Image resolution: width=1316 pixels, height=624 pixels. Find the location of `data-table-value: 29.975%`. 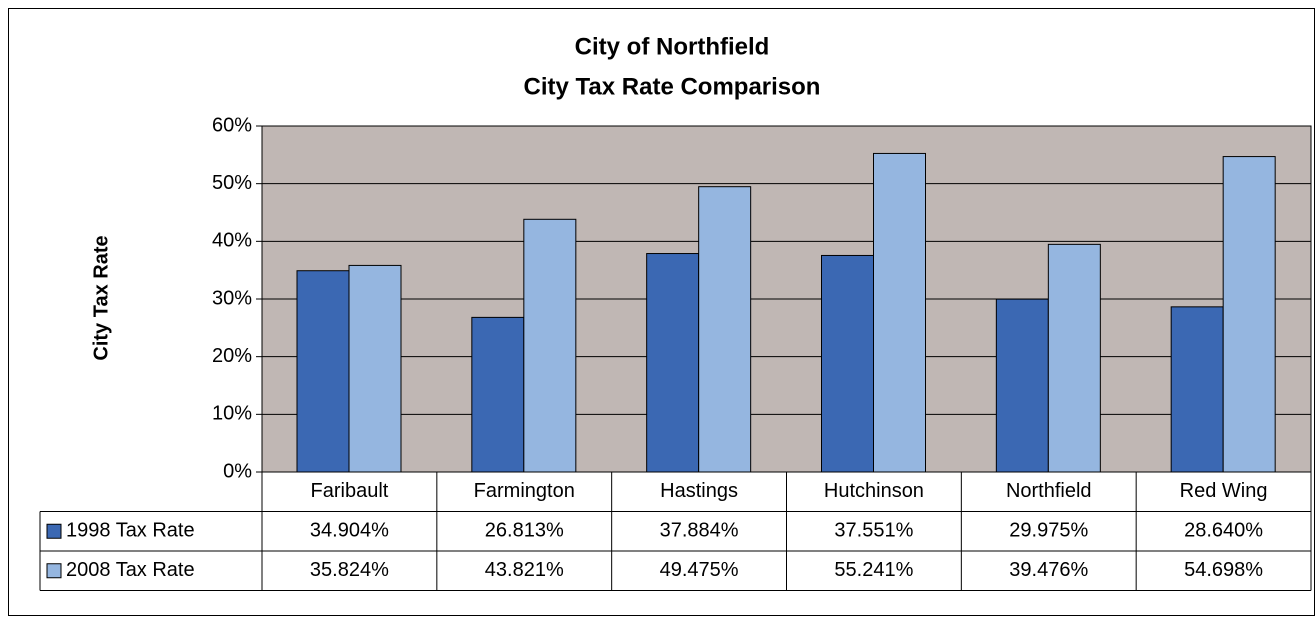

data-table-value: 29.975% is located at coordinates (1048, 531).